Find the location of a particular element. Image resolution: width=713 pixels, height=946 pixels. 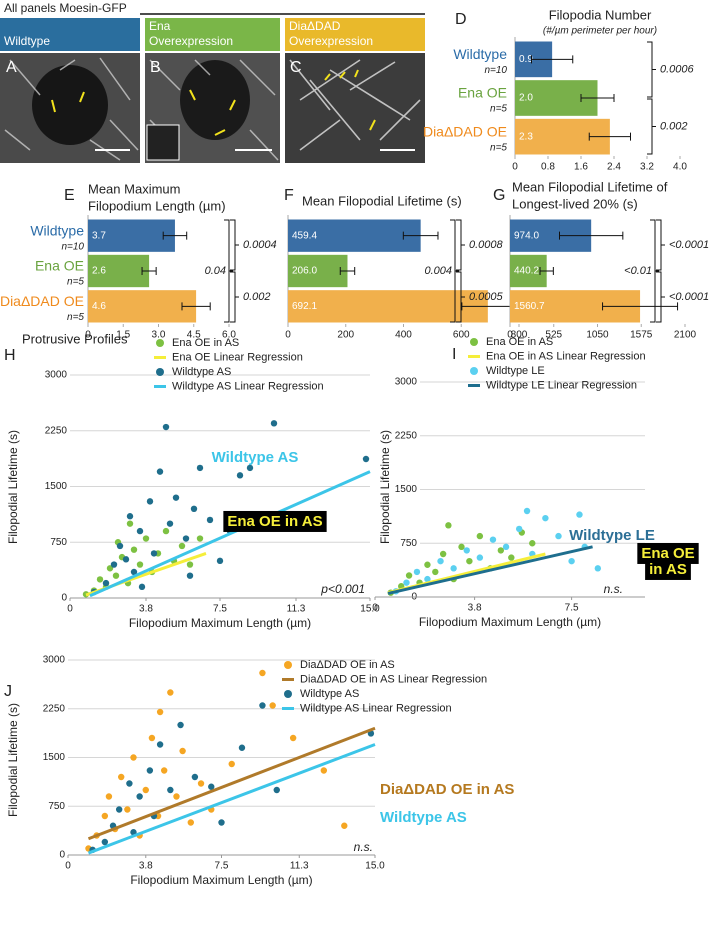

x-tick-label: 200 is located at coordinates (345, 335).